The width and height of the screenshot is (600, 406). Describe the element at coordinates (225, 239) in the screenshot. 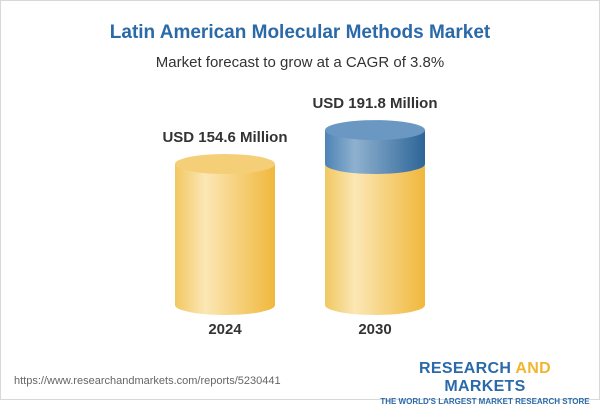

I see `cylinder-base-2024` at that location.